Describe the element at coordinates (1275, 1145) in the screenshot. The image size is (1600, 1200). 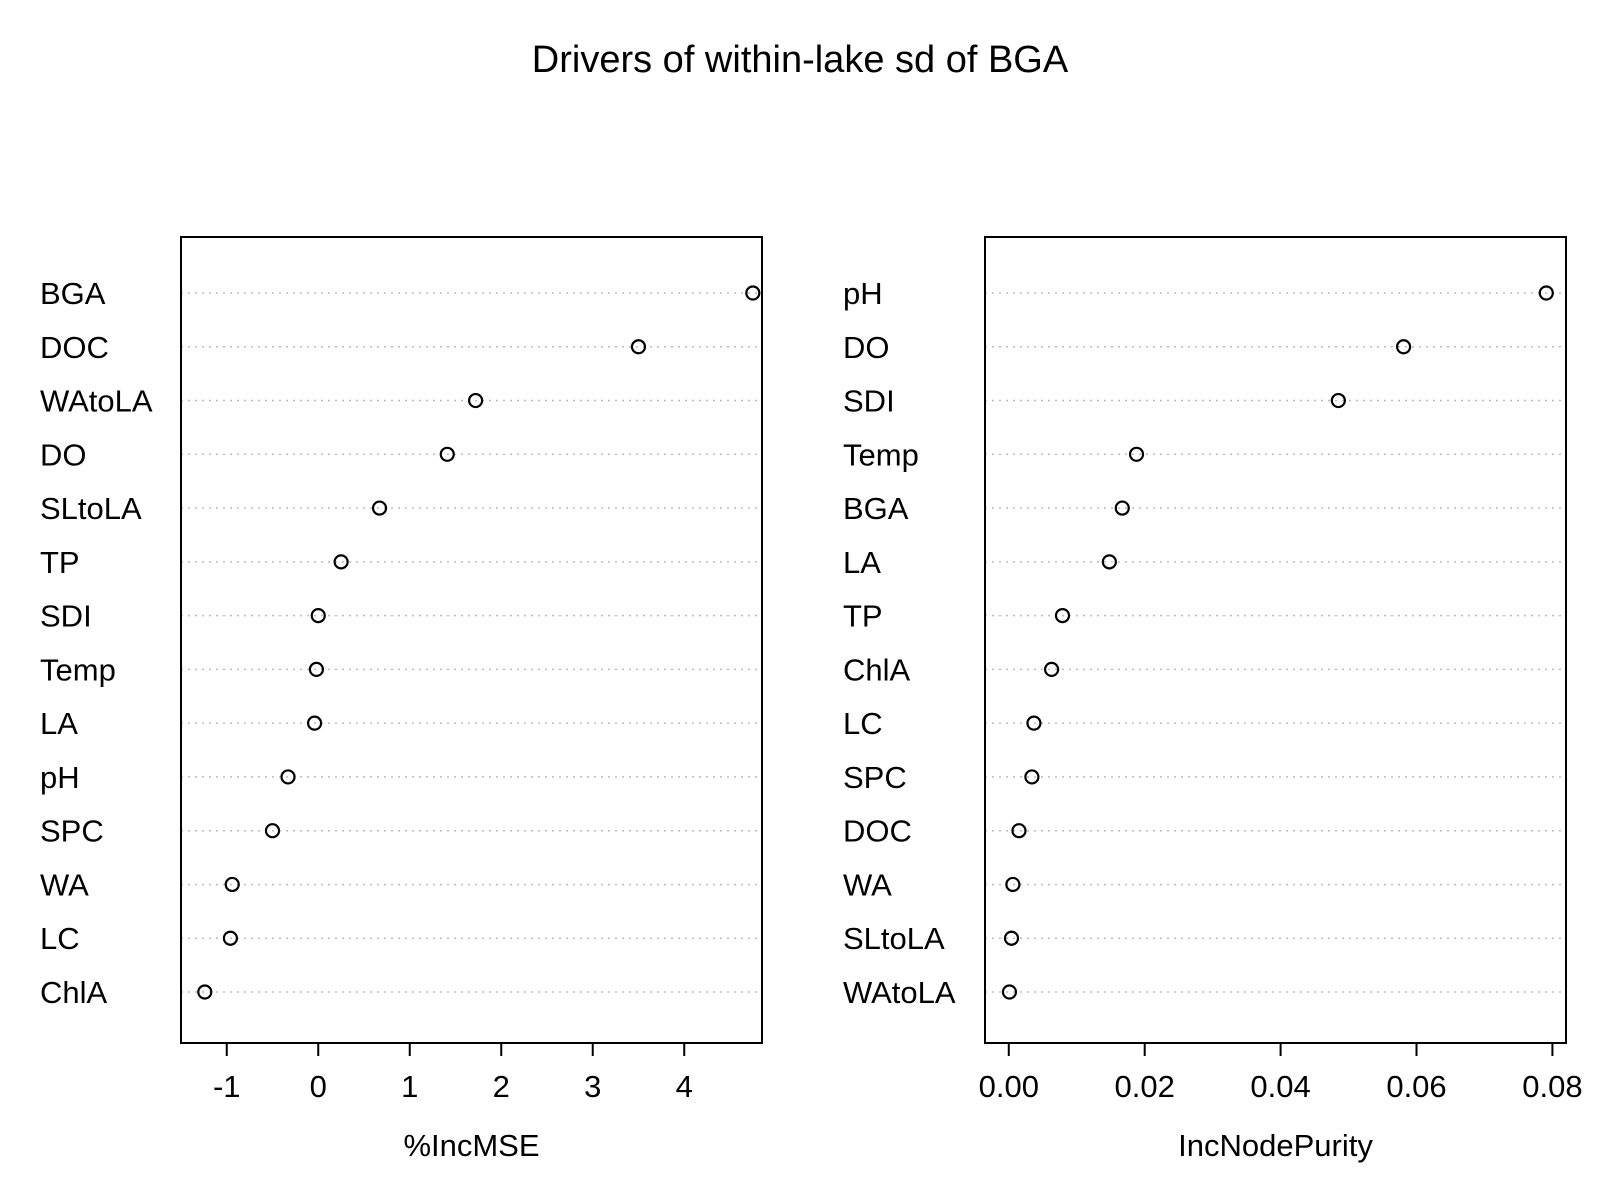
I see `x-axis-label: IncNodePurity` at that location.